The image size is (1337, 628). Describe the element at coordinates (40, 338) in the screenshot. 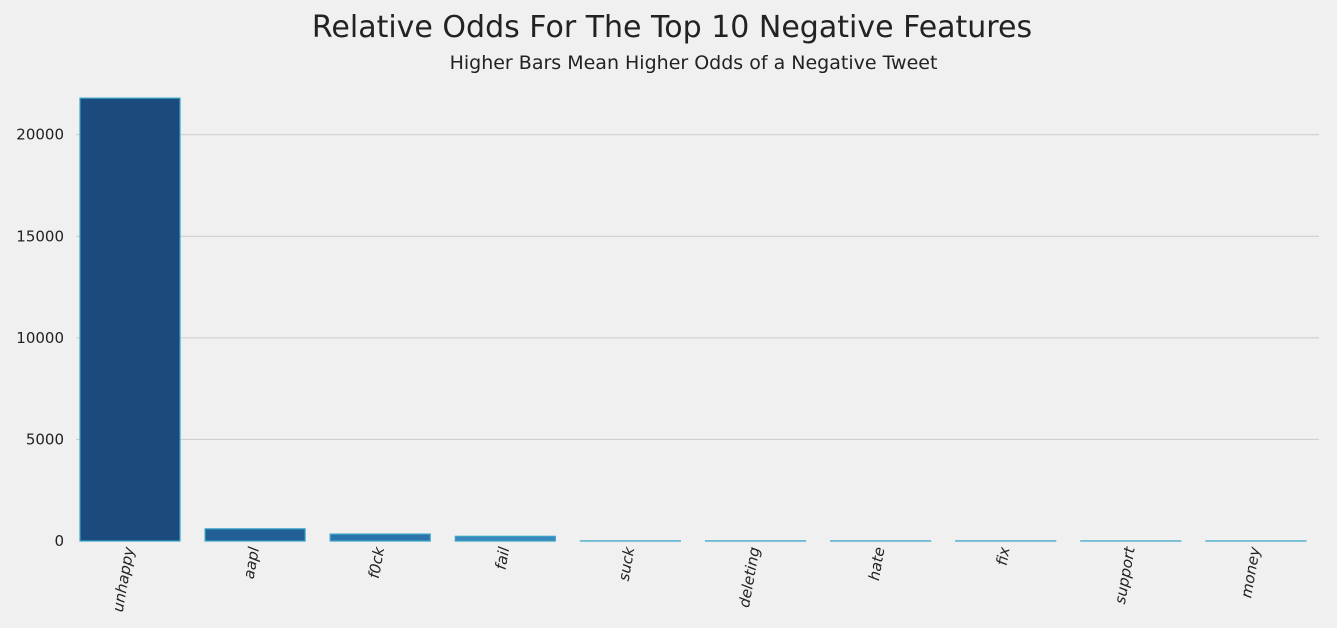

I see `y-tick-label: 10000` at that location.